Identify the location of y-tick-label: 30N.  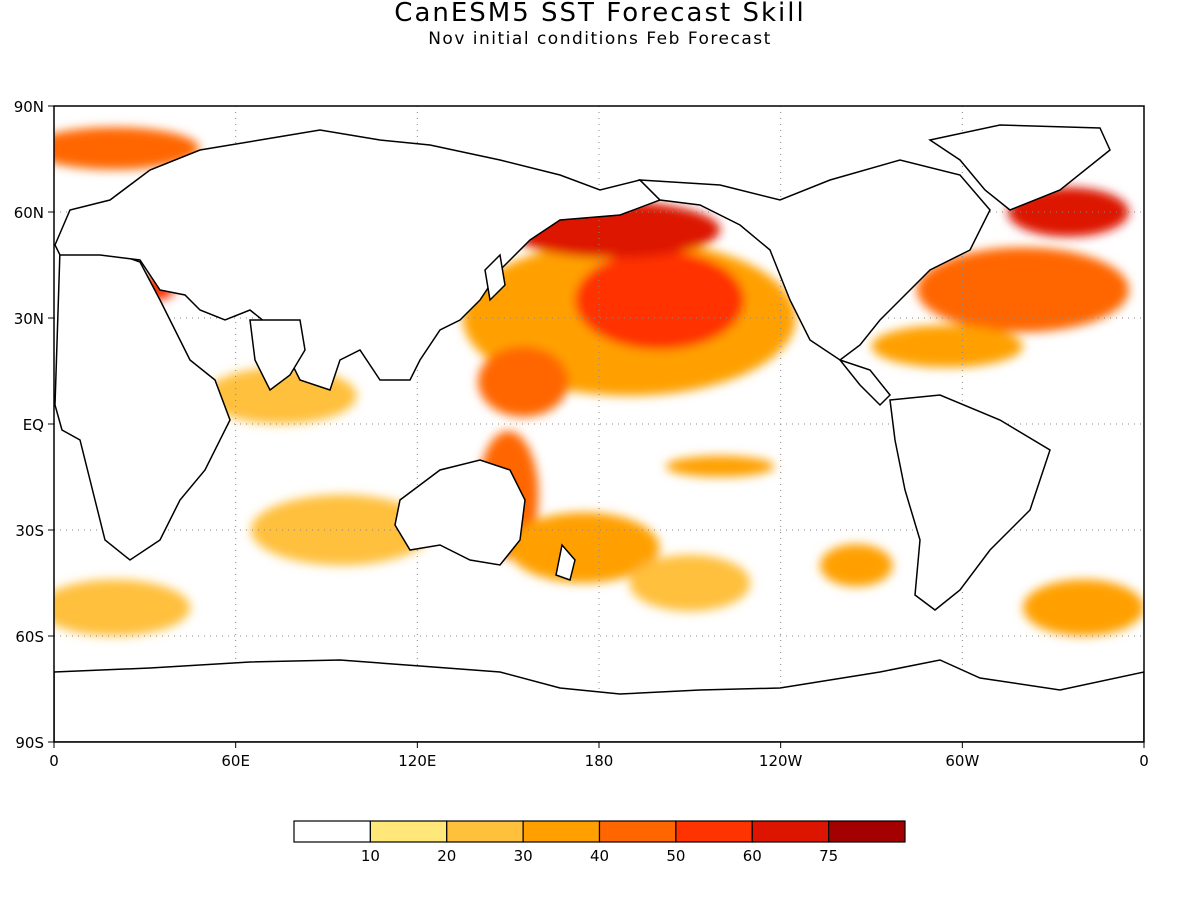
(29, 319).